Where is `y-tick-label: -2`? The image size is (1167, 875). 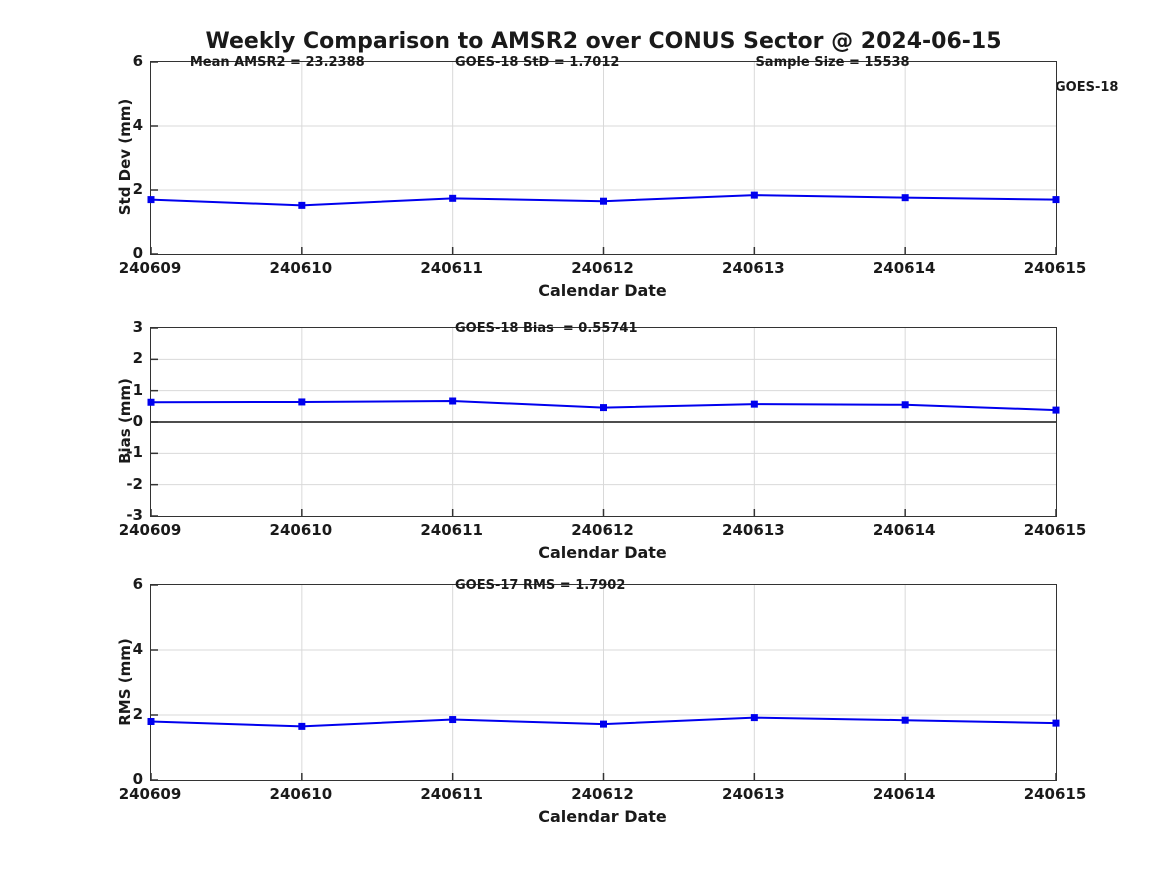 y-tick-label: -2 is located at coordinates (134, 483).